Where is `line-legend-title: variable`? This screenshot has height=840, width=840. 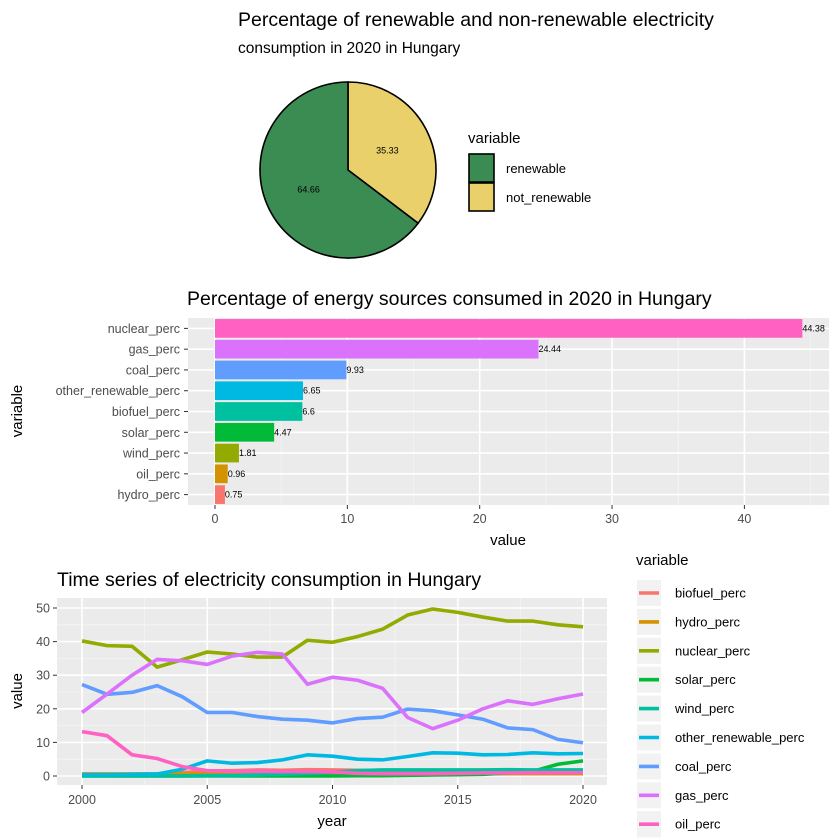 line-legend-title: variable is located at coordinates (662, 560).